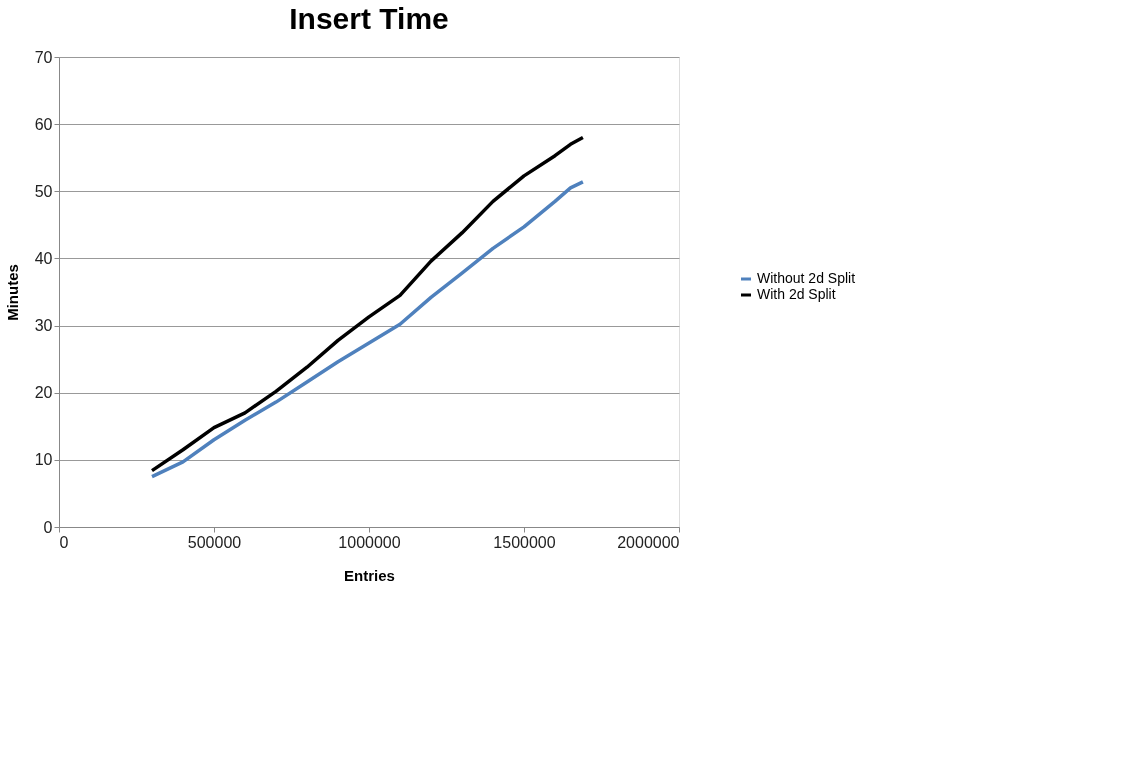  I want to click on y-tick-label: 50, so click(43, 191).